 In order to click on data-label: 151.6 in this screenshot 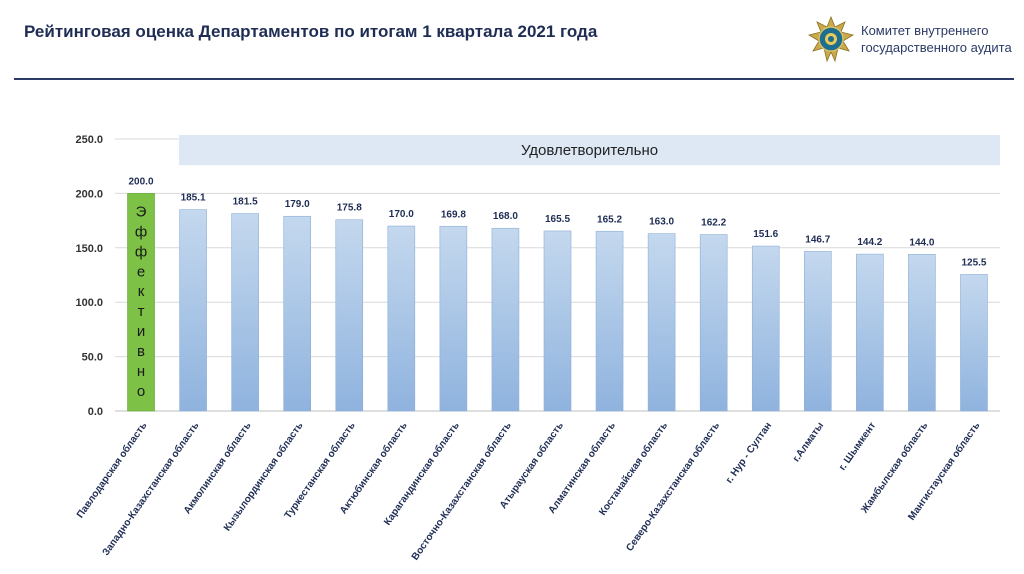, I will do `click(765, 234)`.